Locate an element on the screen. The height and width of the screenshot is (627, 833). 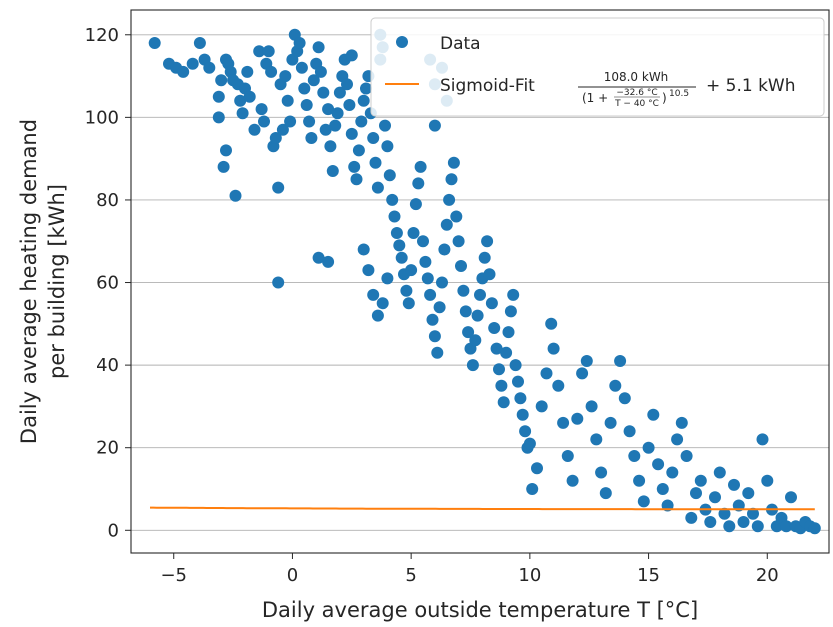
y-tick-label: 60 is located at coordinates (107, 283).